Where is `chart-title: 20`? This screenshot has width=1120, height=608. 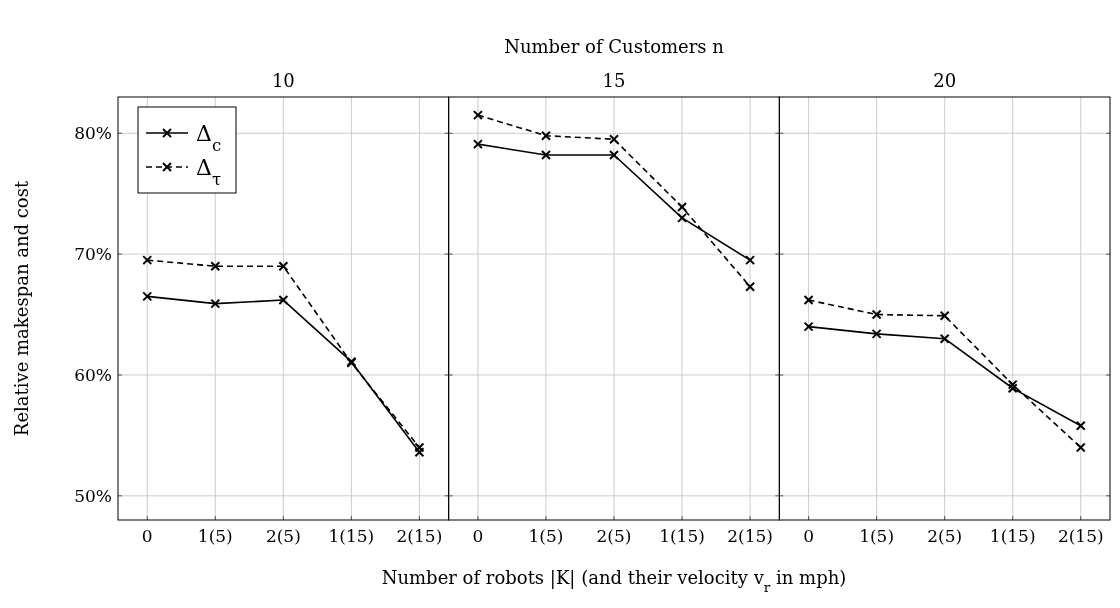 chart-title: 20 is located at coordinates (945, 80).